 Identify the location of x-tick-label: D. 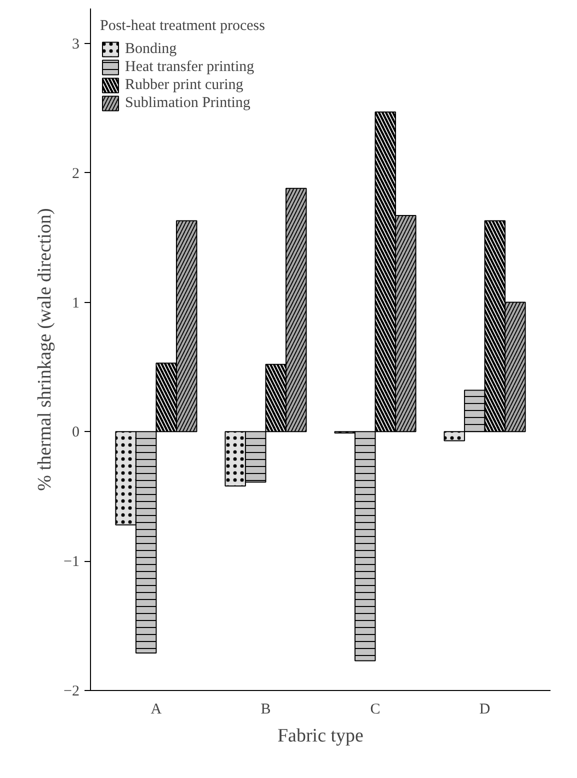
(484, 710).